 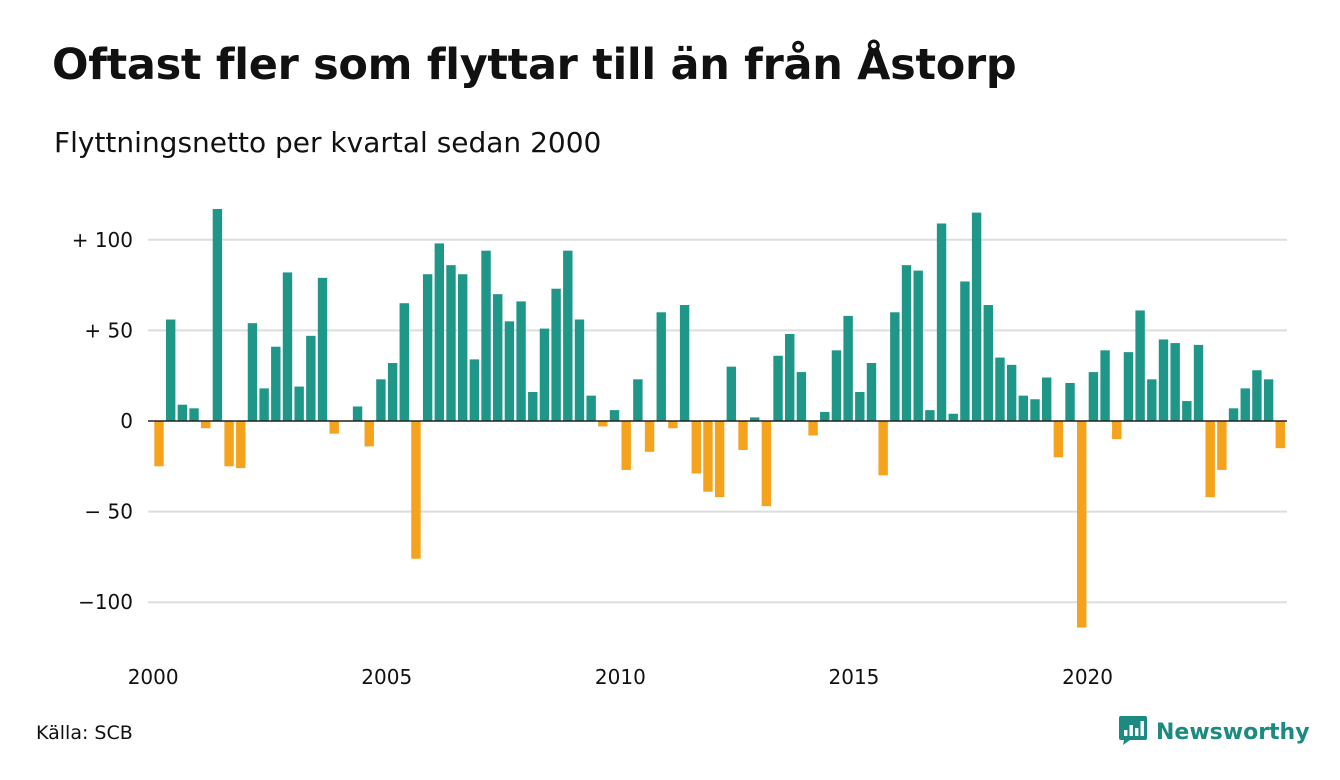 I want to click on y-tick-label: − 50, so click(x=108, y=512).